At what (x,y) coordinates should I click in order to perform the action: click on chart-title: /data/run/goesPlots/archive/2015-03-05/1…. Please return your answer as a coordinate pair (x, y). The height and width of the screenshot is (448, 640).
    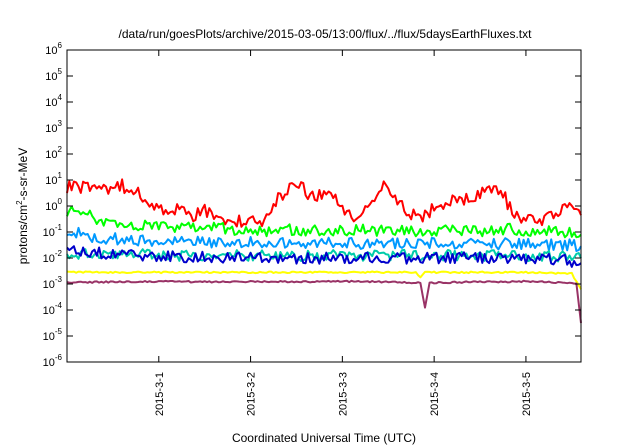
    Looking at the image, I should click on (326, 34).